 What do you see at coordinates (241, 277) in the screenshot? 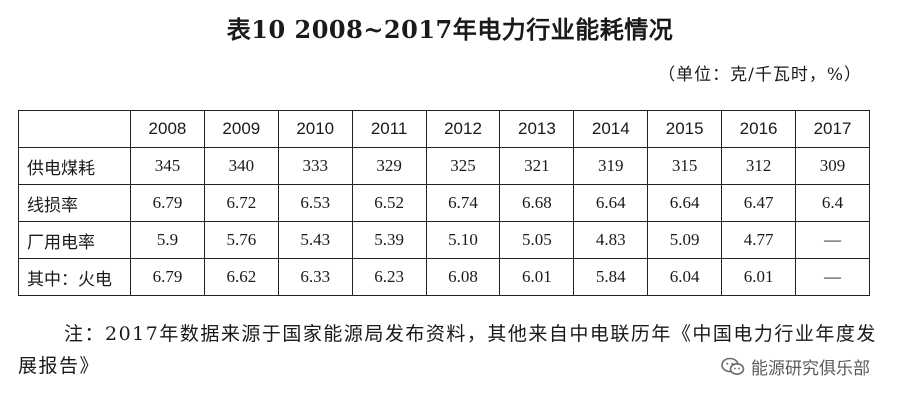
I see `table-cell: 6.62` at bounding box center [241, 277].